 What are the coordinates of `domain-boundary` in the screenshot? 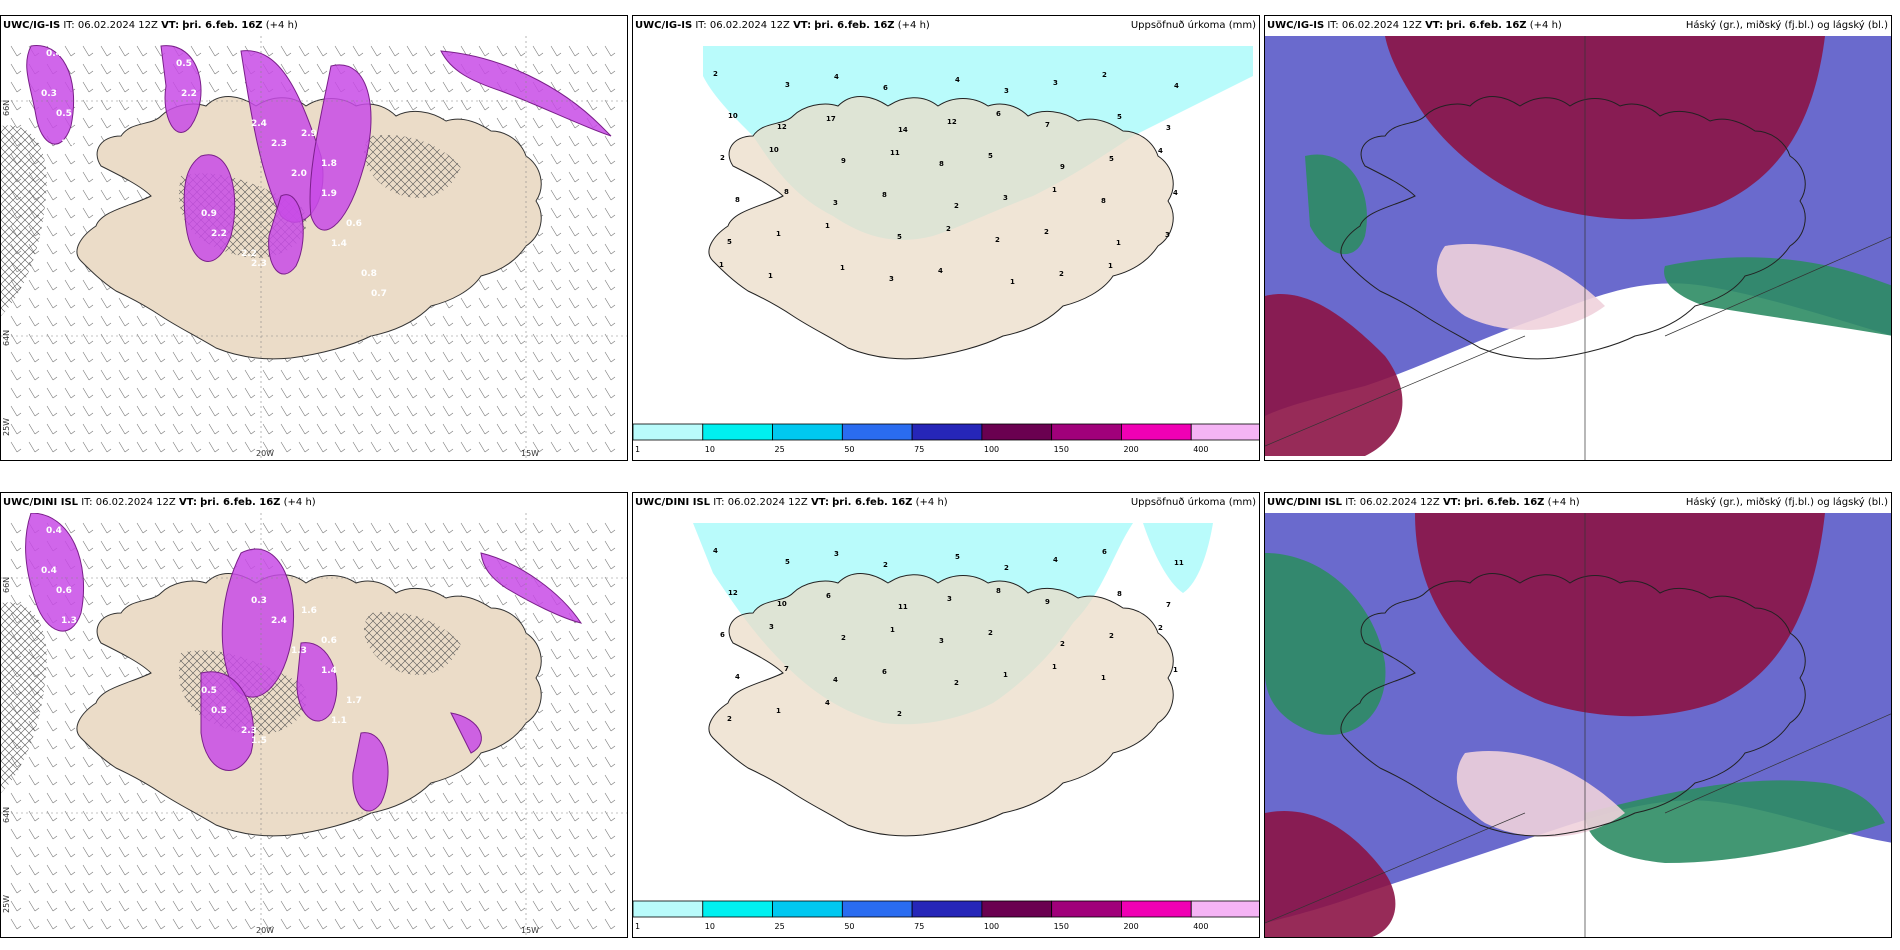 It's located at (1578, 248).